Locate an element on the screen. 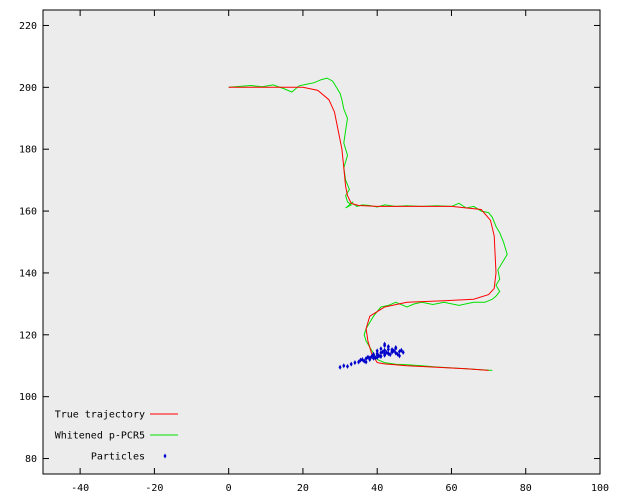  x-tick-label: -40 is located at coordinates (80, 488).